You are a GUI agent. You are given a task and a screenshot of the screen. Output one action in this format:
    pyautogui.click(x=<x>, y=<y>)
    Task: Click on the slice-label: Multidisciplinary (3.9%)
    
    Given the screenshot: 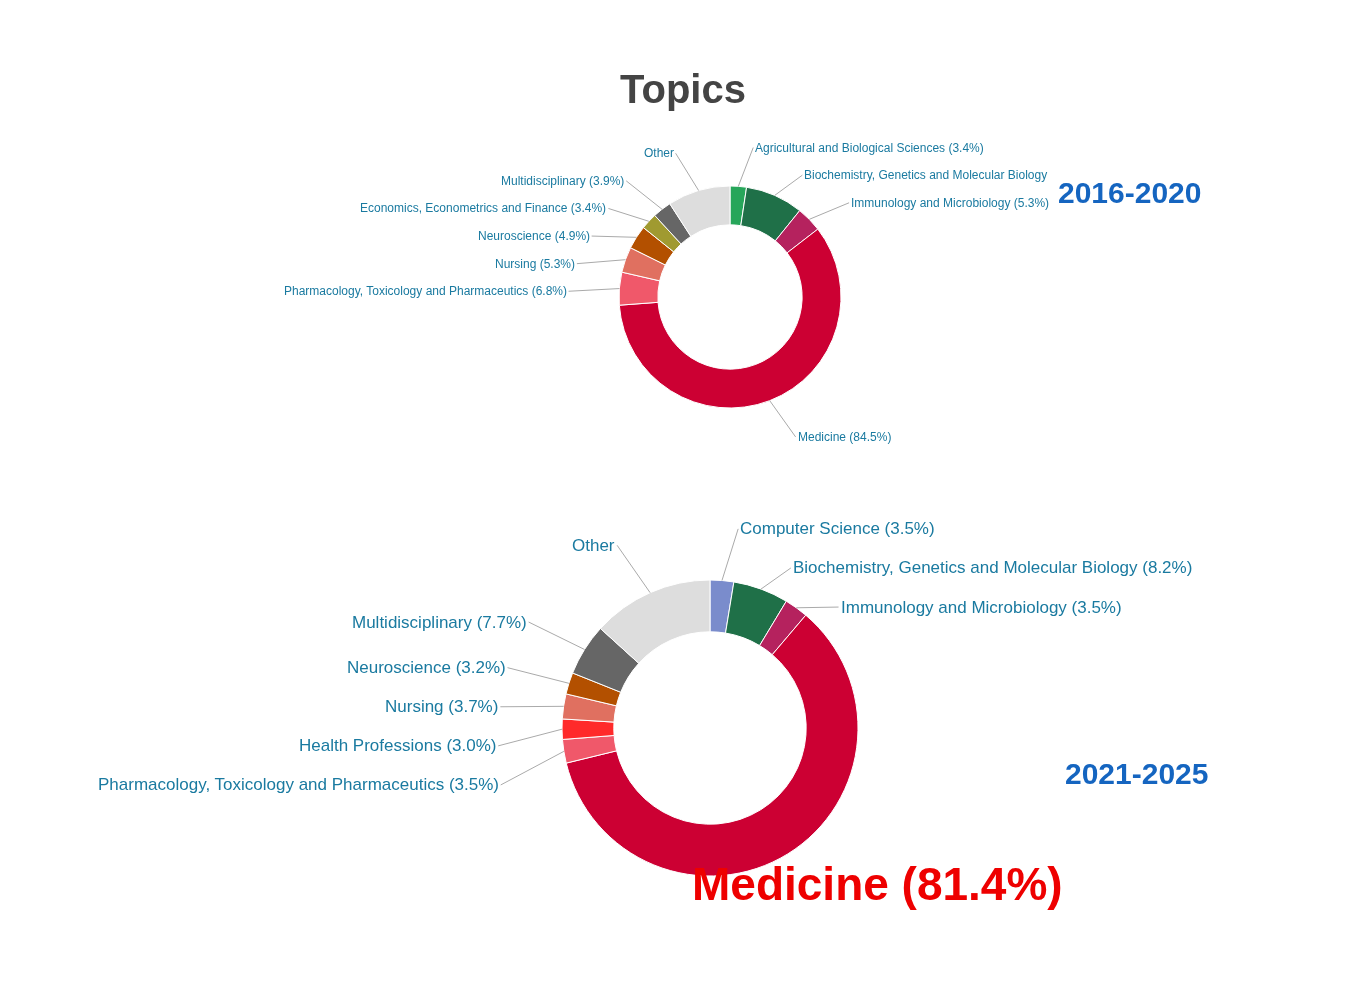 What is the action you would take?
    pyautogui.click(x=563, y=181)
    